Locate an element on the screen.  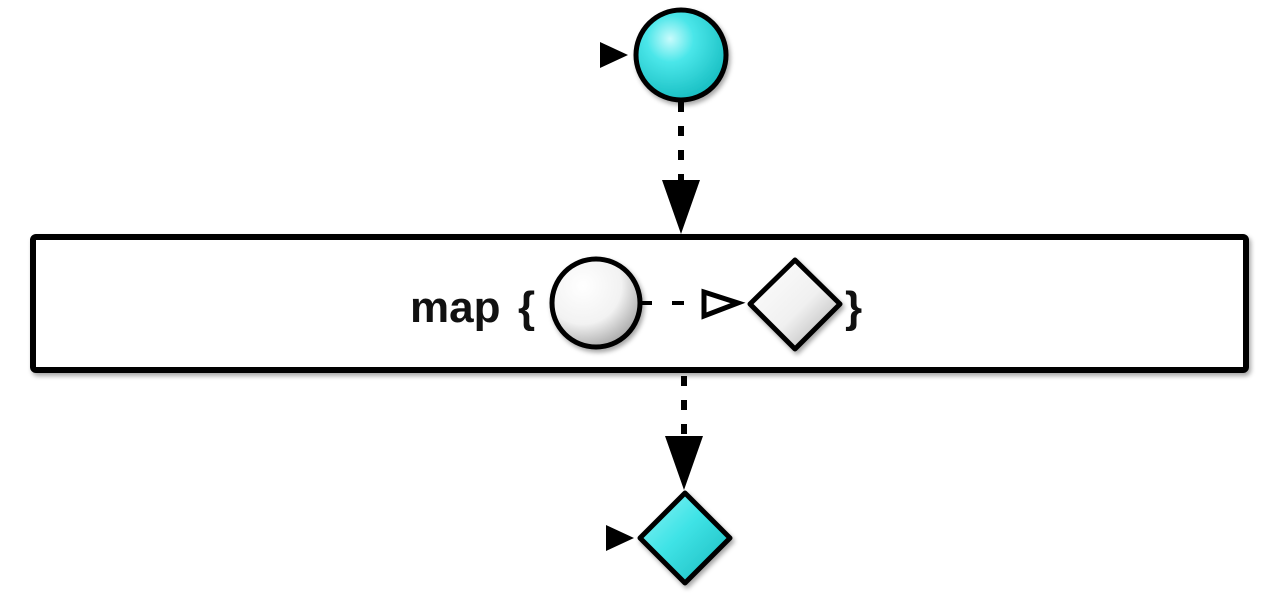
diamond-marble-icon is located at coordinates (685, 538).